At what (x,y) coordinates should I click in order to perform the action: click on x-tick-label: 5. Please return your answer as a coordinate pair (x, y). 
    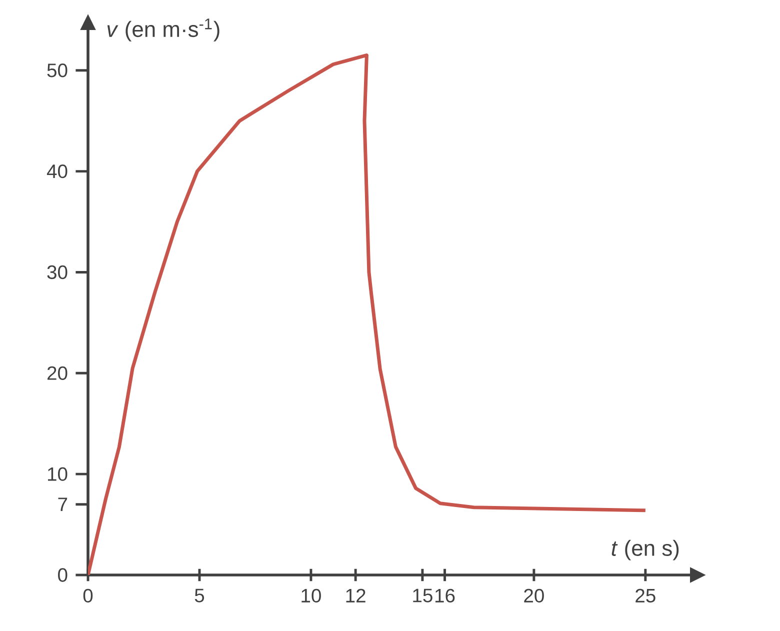
    Looking at the image, I should click on (199, 595).